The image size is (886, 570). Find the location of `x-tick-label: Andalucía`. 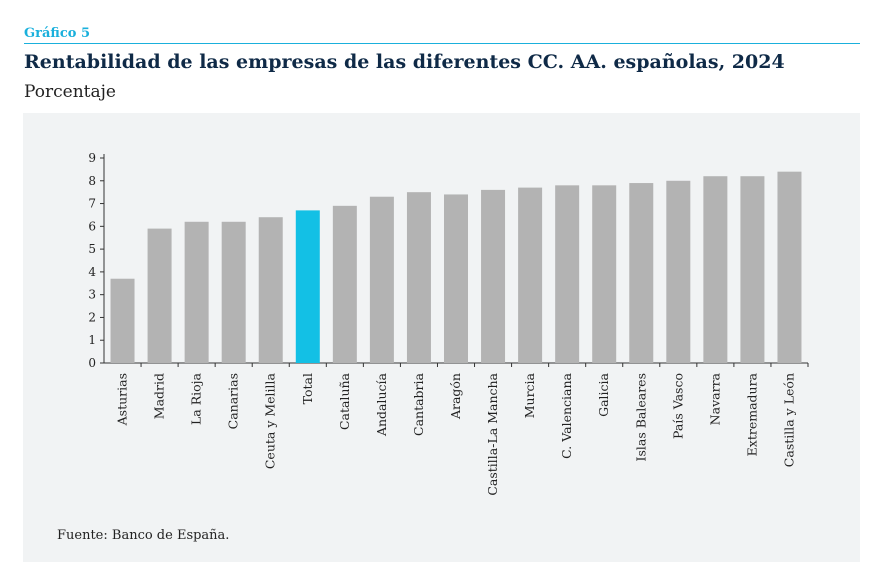

x-tick-label: Andalucía is located at coordinates (381, 404).